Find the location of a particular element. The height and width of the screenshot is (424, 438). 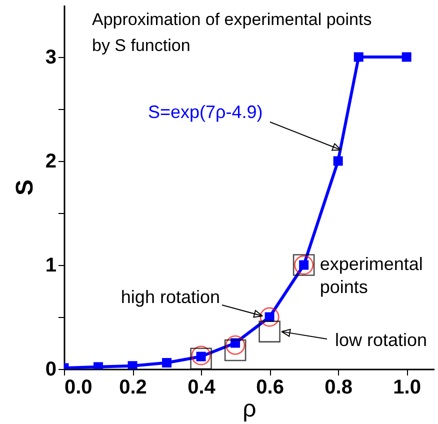

series-label: high rotation is located at coordinates (170, 297).